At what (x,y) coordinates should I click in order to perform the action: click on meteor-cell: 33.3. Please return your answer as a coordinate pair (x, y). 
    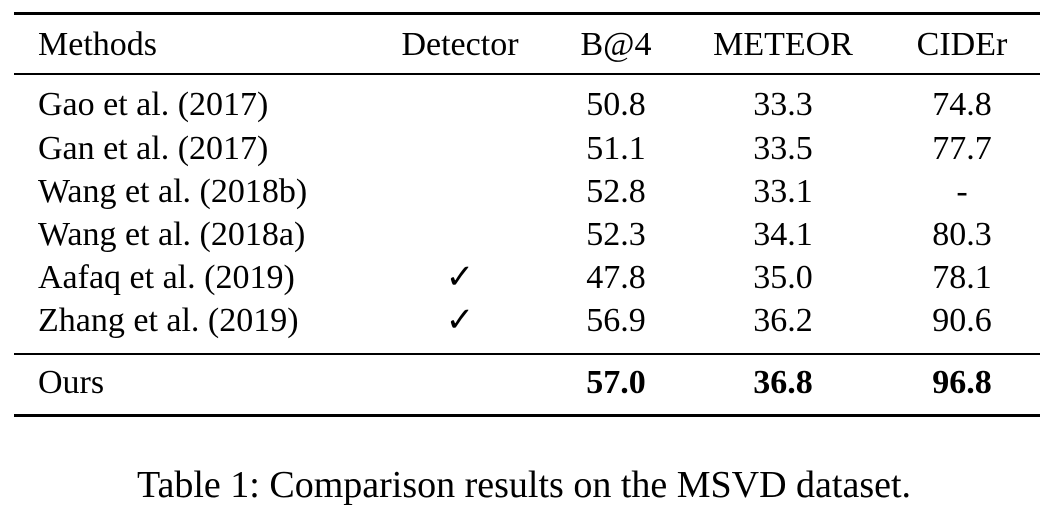
    Looking at the image, I should click on (783, 104).